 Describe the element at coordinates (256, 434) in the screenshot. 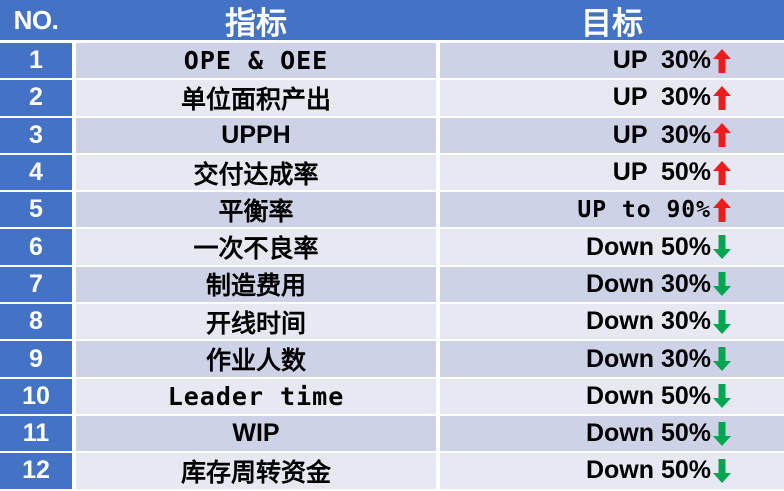

I see `indicator-cell: WIP` at that location.